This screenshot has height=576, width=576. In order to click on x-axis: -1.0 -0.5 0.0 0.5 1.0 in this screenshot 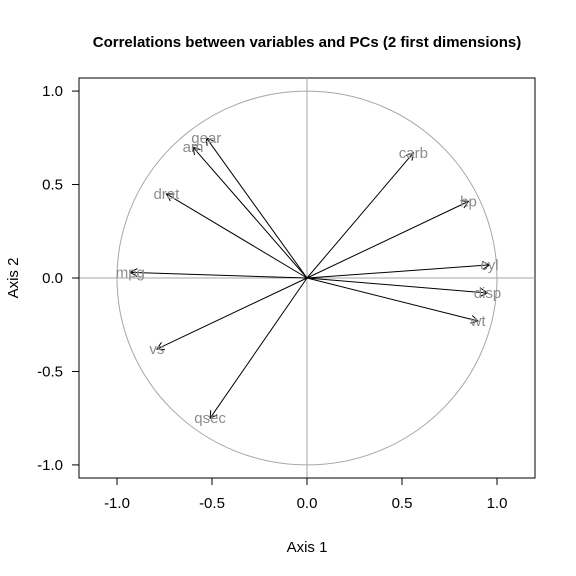, I will do `click(306, 494)`.